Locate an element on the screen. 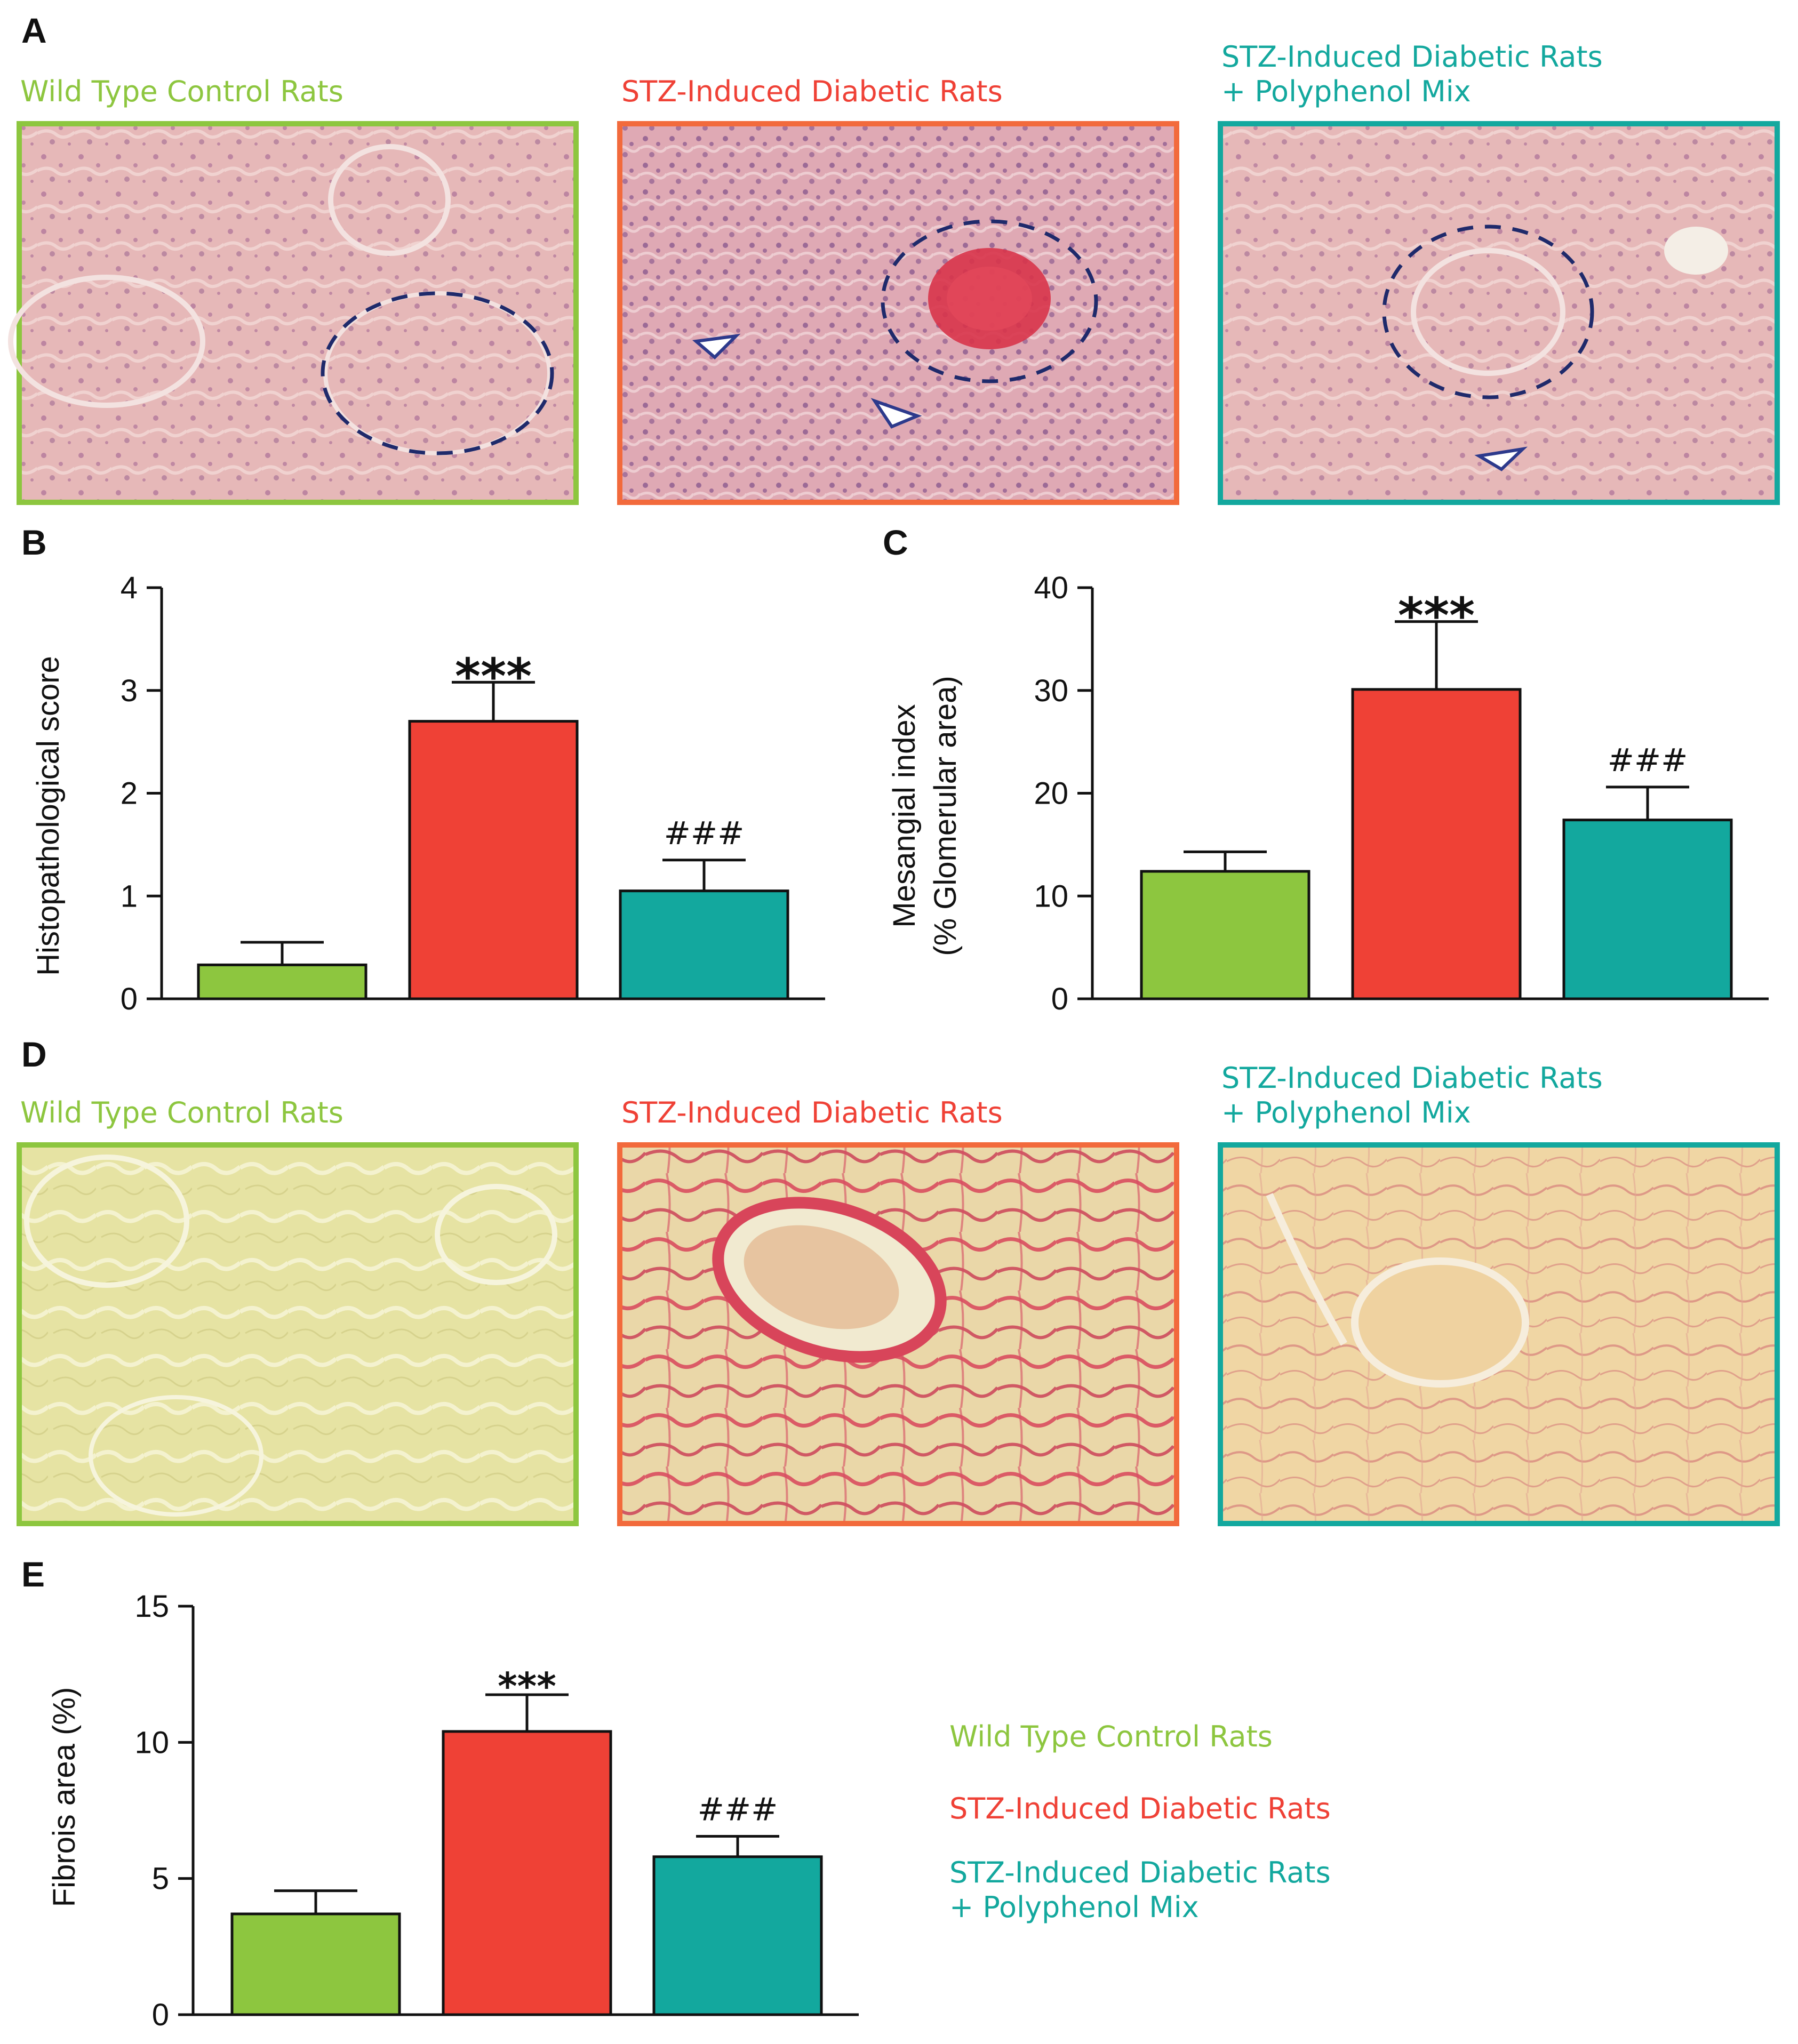 This screenshot has width=1798, height=2044. chart-e-y-tick-label: 10 is located at coordinates (151, 1742).